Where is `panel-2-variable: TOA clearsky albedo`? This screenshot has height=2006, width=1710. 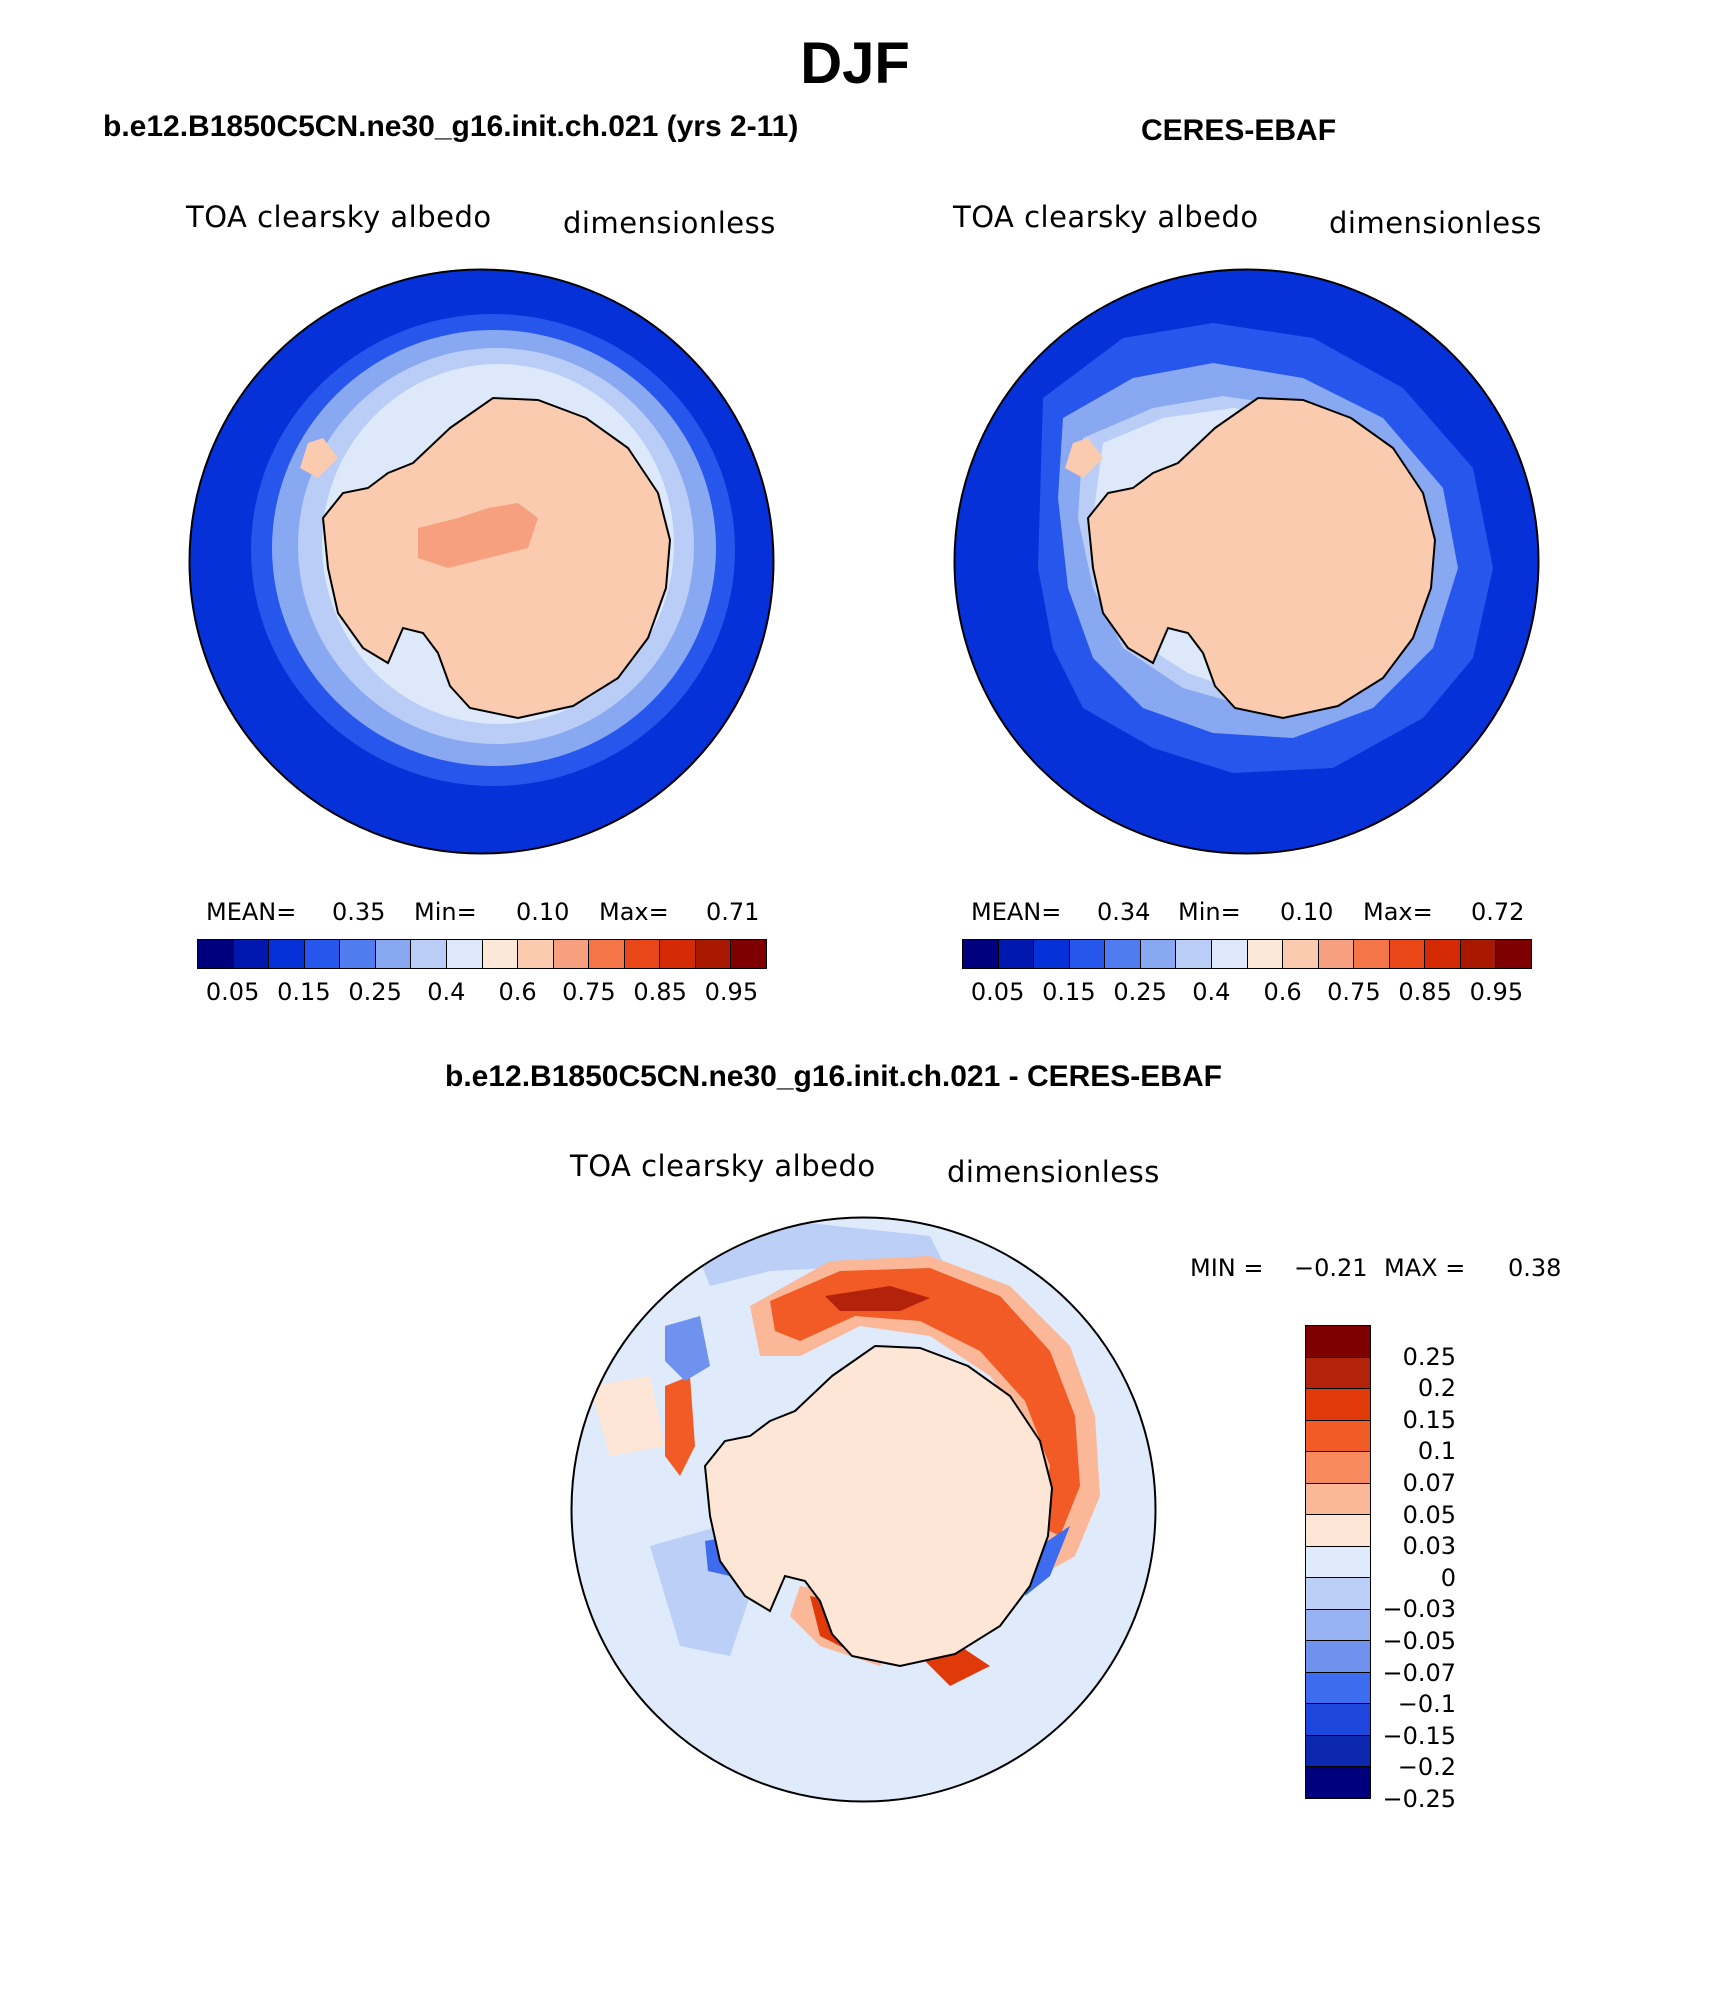
panel-2-variable: TOA clearsky albedo is located at coordinates (1106, 217).